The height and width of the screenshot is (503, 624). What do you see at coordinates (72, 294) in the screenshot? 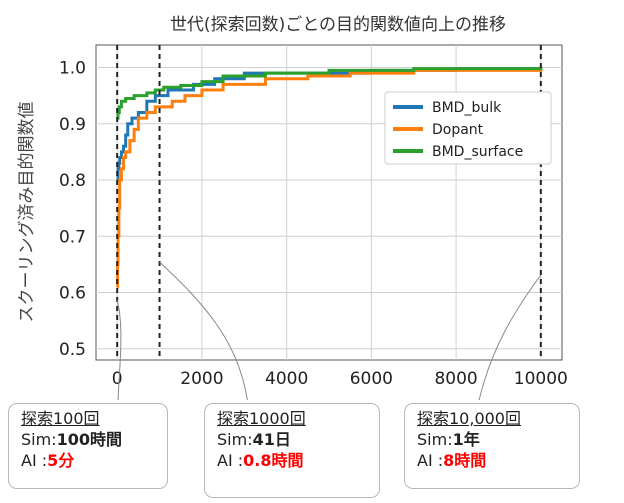
I see `y-tick-label: 0.6` at bounding box center [72, 294].